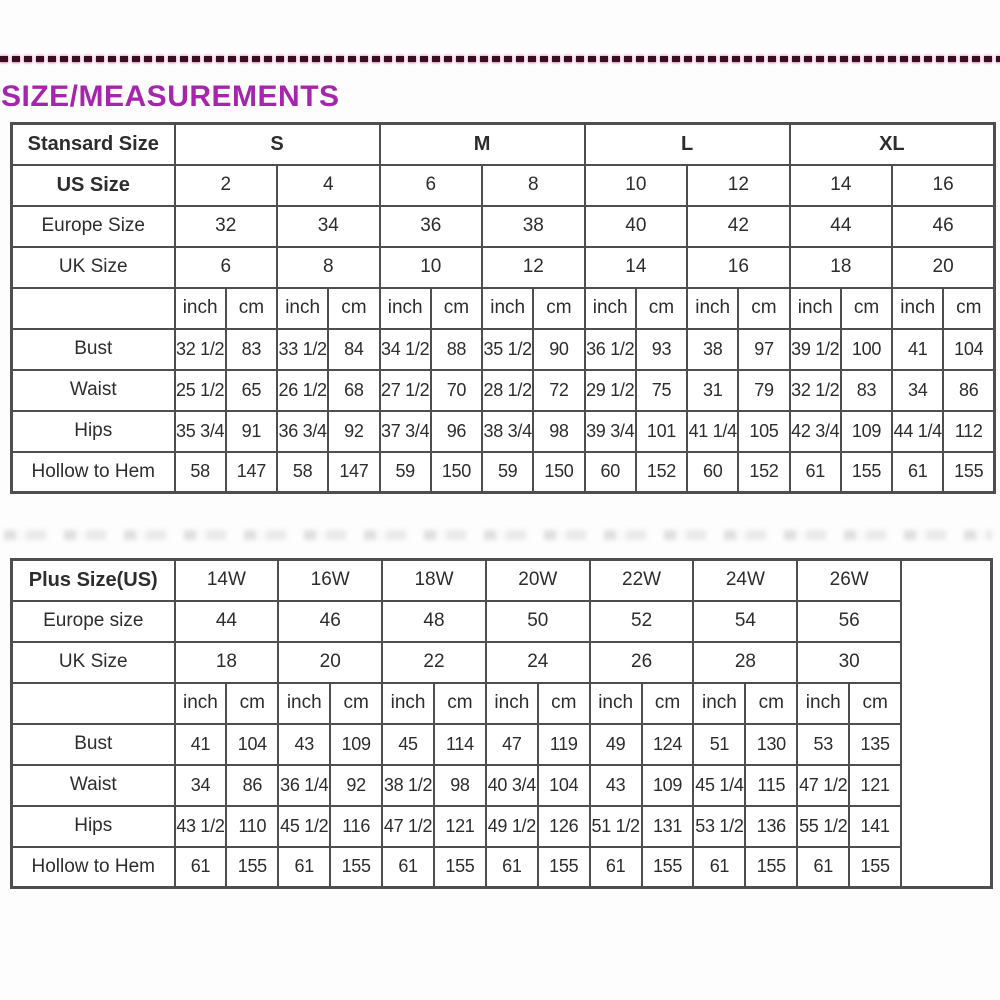  What do you see at coordinates (823, 785) in the screenshot?
I see `measurement-value-cell: 47 1/2` at bounding box center [823, 785].